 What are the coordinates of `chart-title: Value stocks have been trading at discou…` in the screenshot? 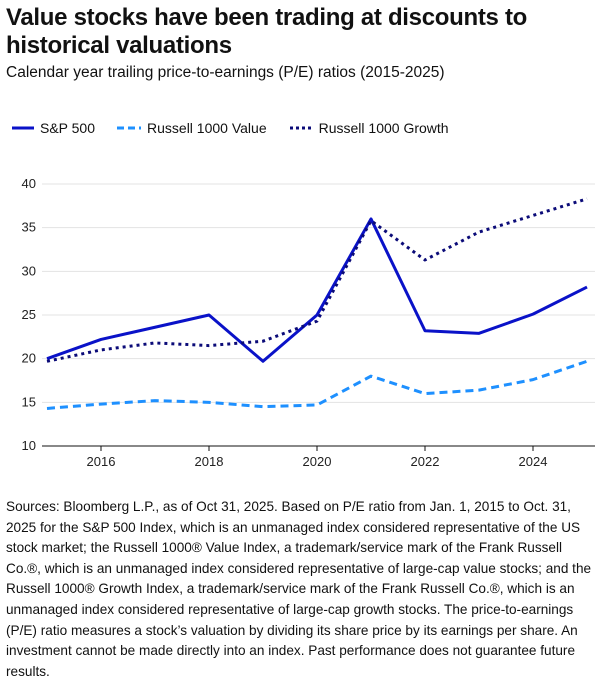 It's located at (267, 31).